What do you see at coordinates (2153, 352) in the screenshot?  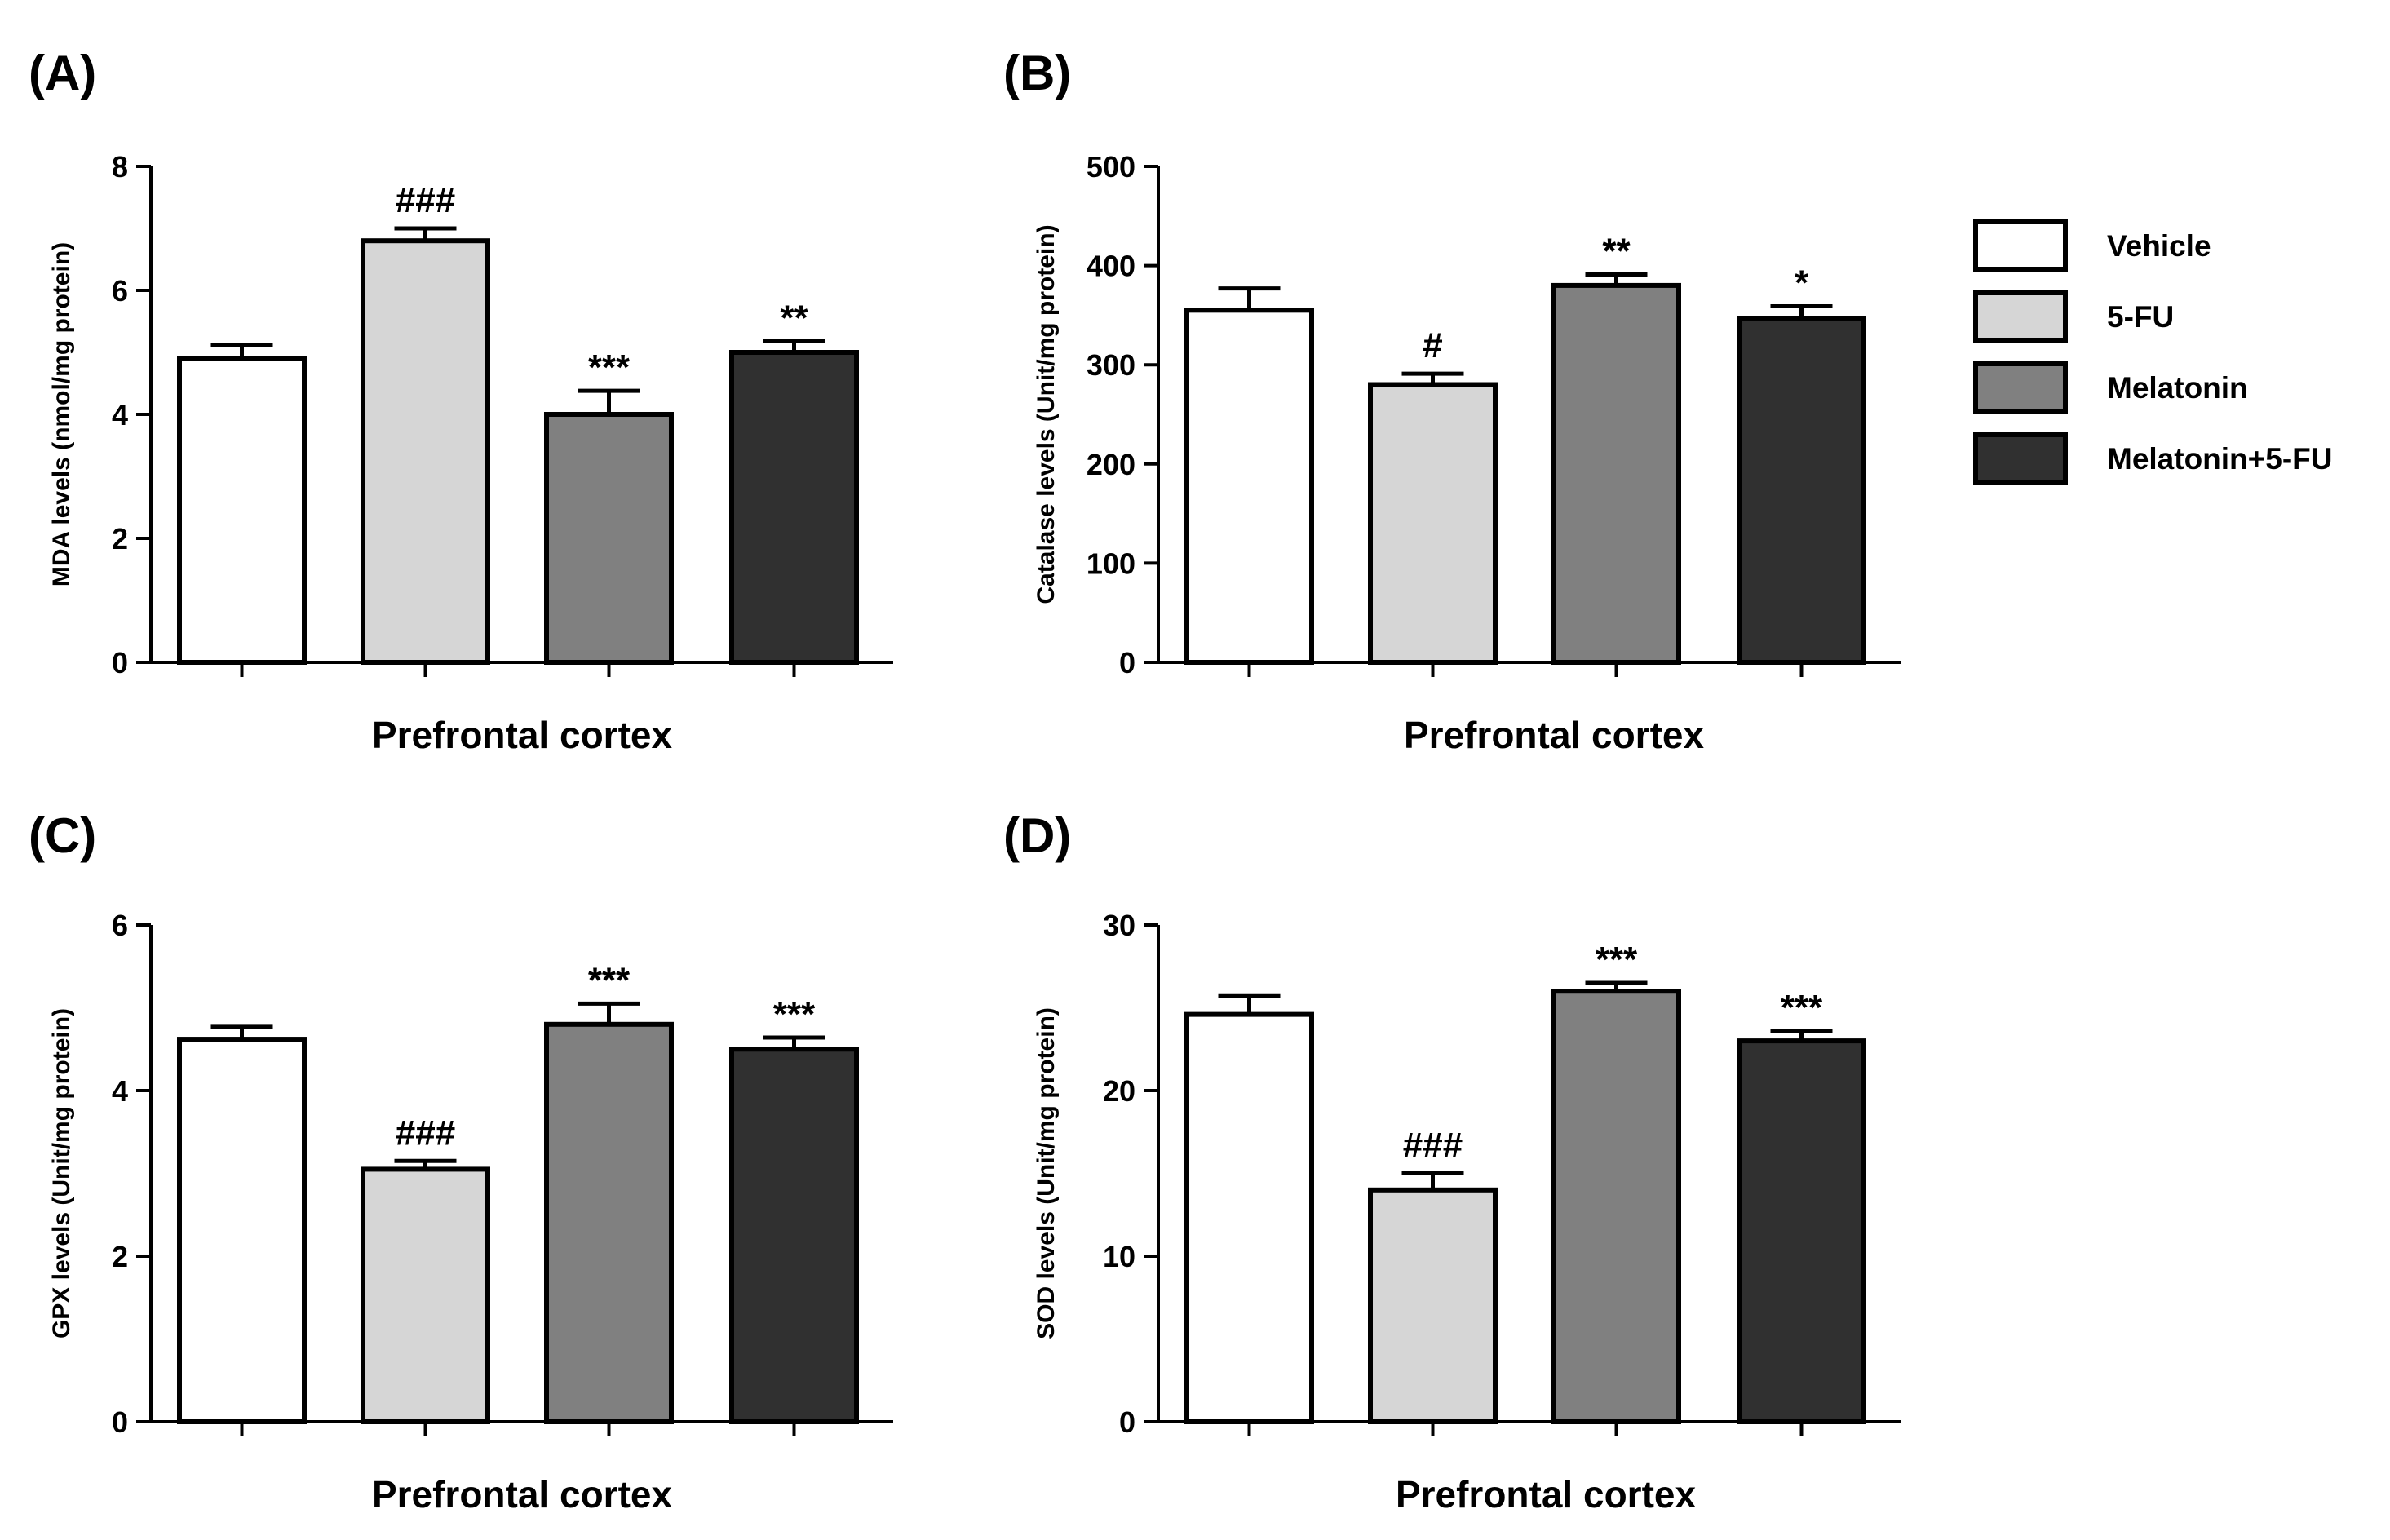 I see `legend: Vehicle 5-FU Melatonin Melatonin+5-FU` at bounding box center [2153, 352].